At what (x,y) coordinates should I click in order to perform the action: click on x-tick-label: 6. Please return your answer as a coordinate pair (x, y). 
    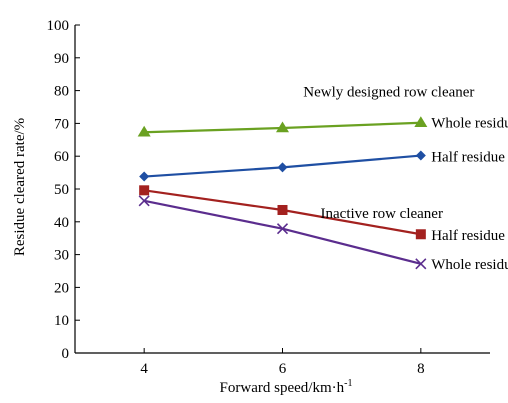
    Looking at the image, I should click on (283, 369).